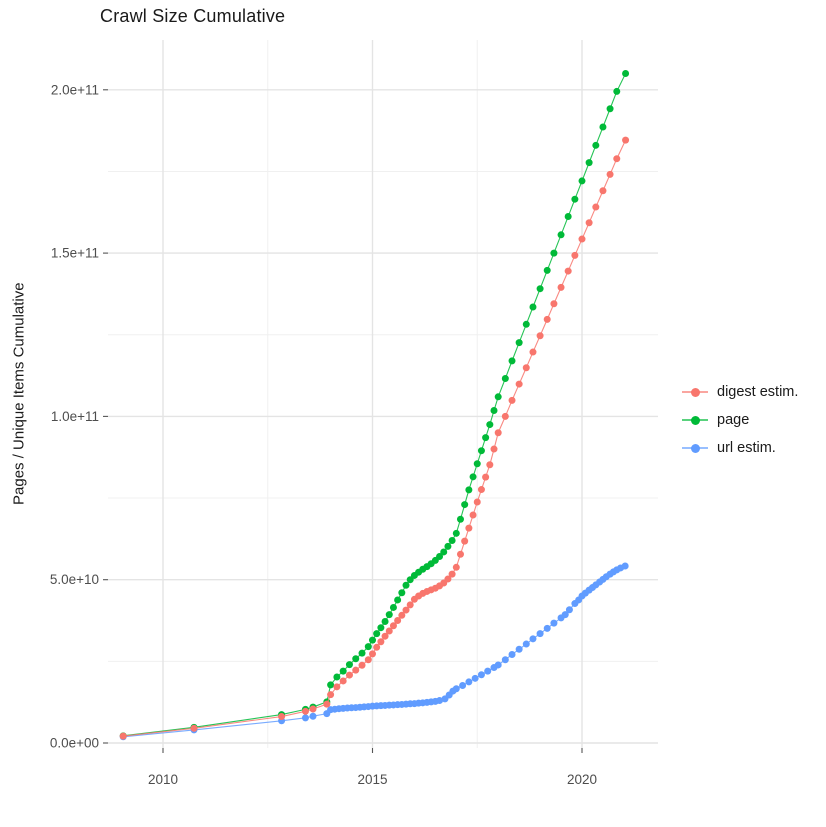 The height and width of the screenshot is (827, 826). What do you see at coordinates (695, 420) in the screenshot?
I see `legend-key-page-icon` at bounding box center [695, 420].